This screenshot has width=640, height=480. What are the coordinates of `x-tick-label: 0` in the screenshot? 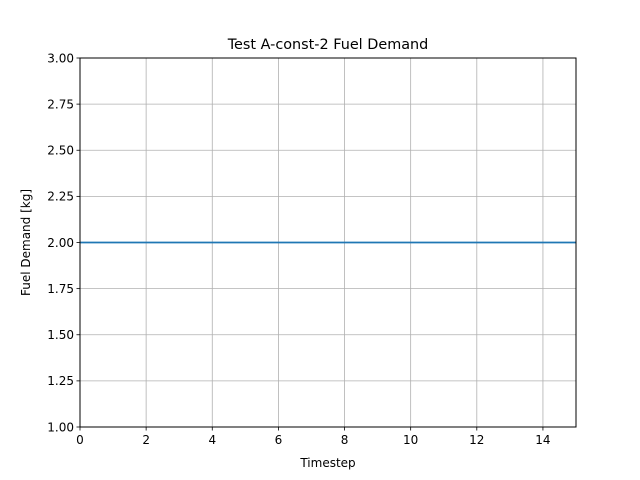 It's located at (80, 440).